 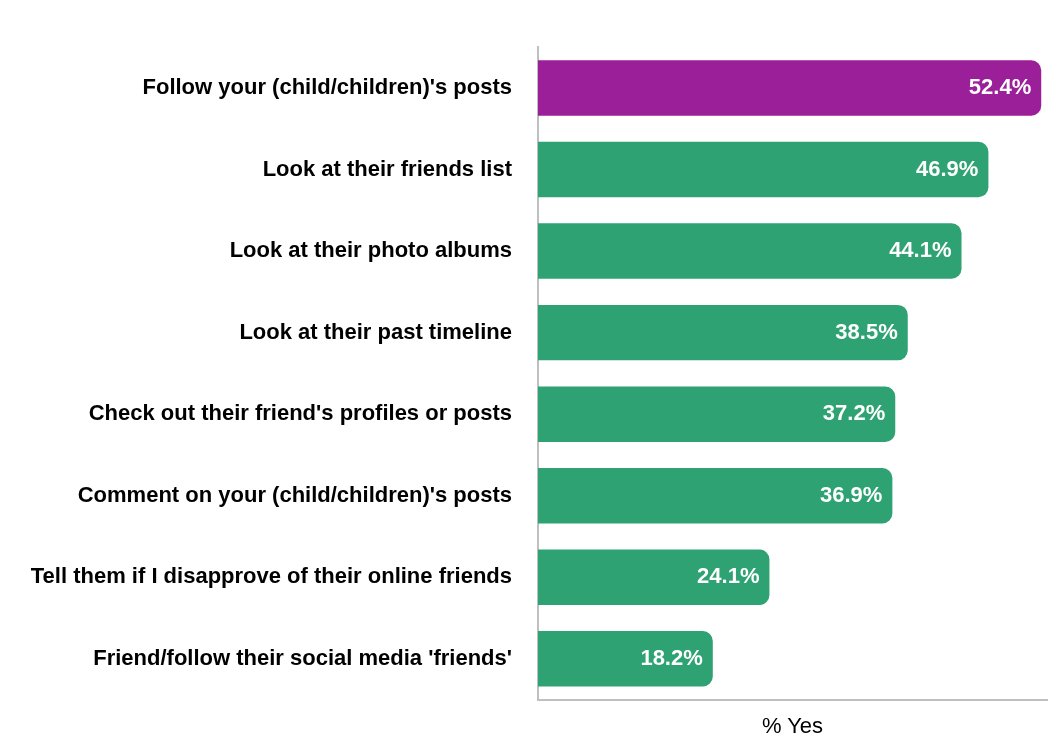 What do you see at coordinates (671, 657) in the screenshot?
I see `data-label: 18.2%` at bounding box center [671, 657].